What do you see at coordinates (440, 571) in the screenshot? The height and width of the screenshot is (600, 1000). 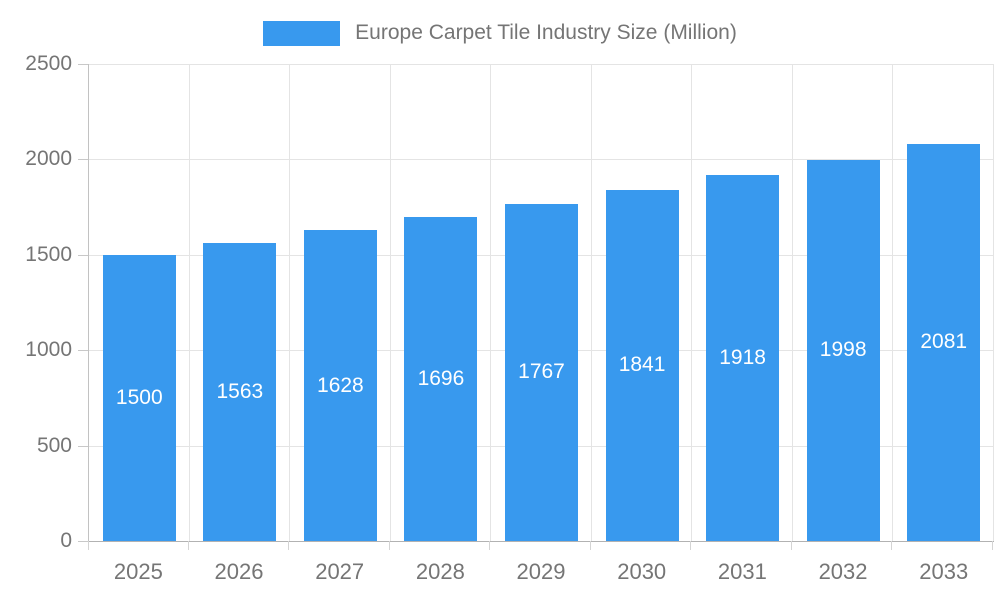 I see `x-axis-label: 2028` at bounding box center [440, 571].